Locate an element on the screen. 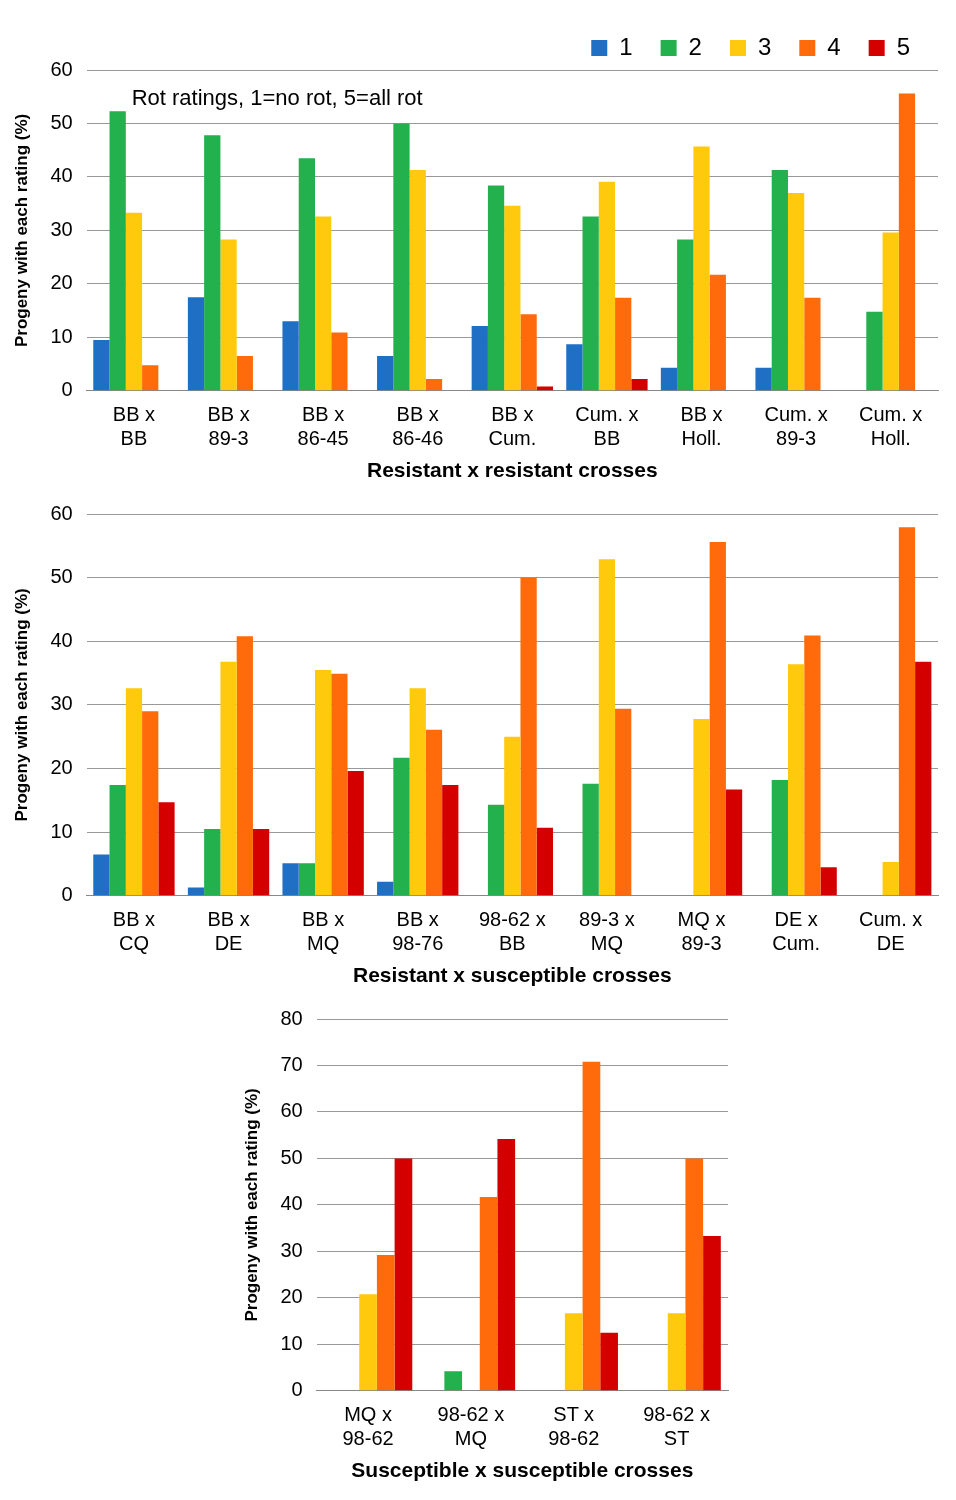  y-axis-title: Progeny with each rating (%) is located at coordinates (251, 1205).